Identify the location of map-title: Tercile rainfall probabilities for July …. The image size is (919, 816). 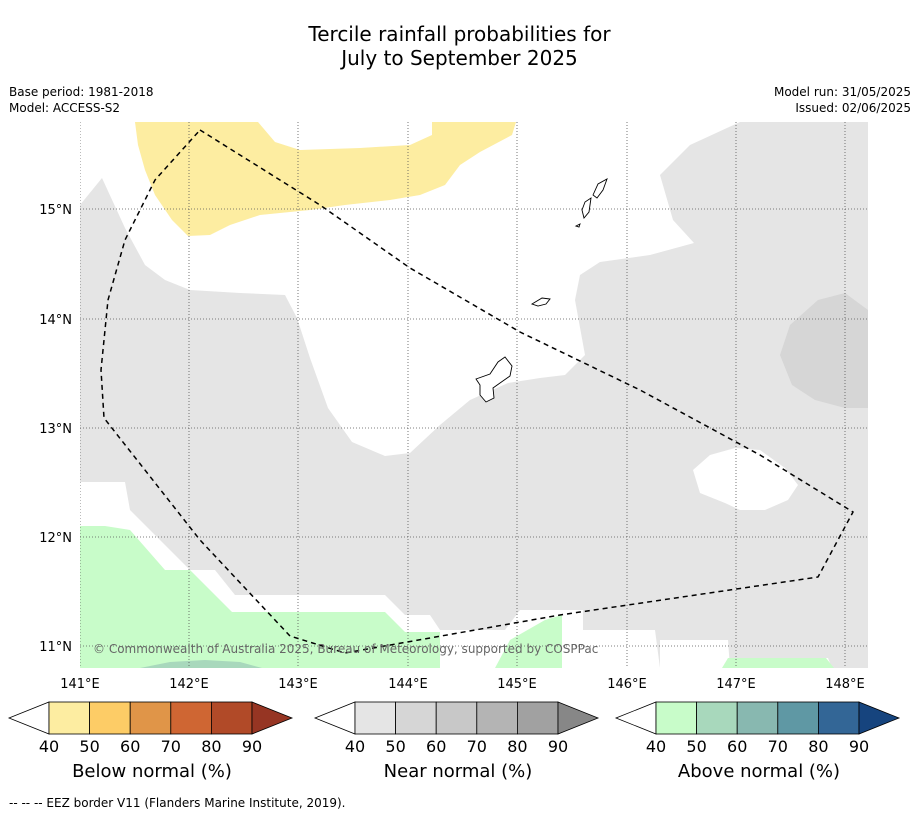
(459, 46).